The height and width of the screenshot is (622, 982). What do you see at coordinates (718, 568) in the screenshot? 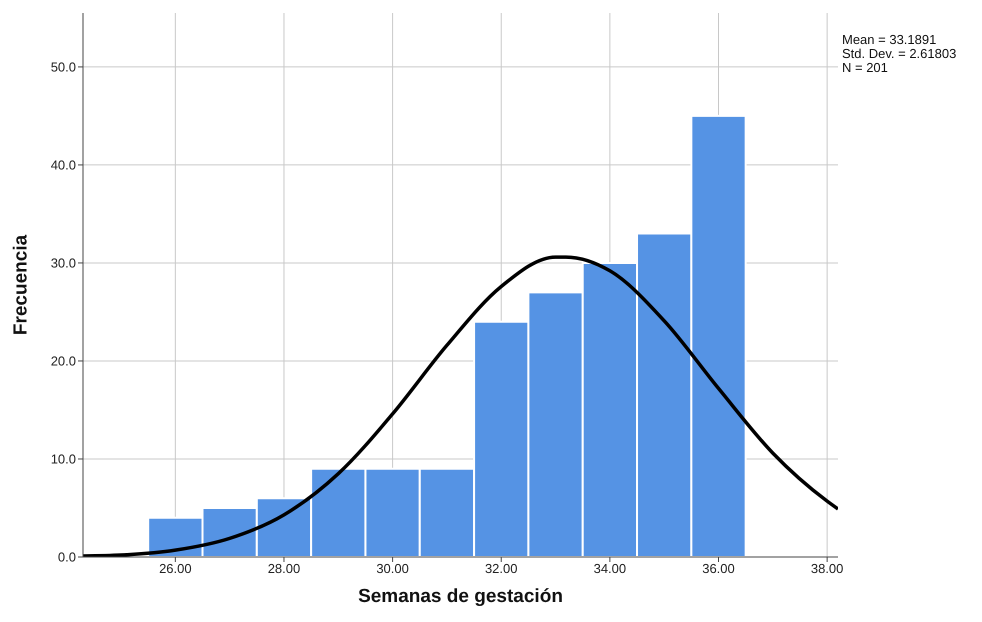
I see `x-tick-label: 36.00` at bounding box center [718, 568].